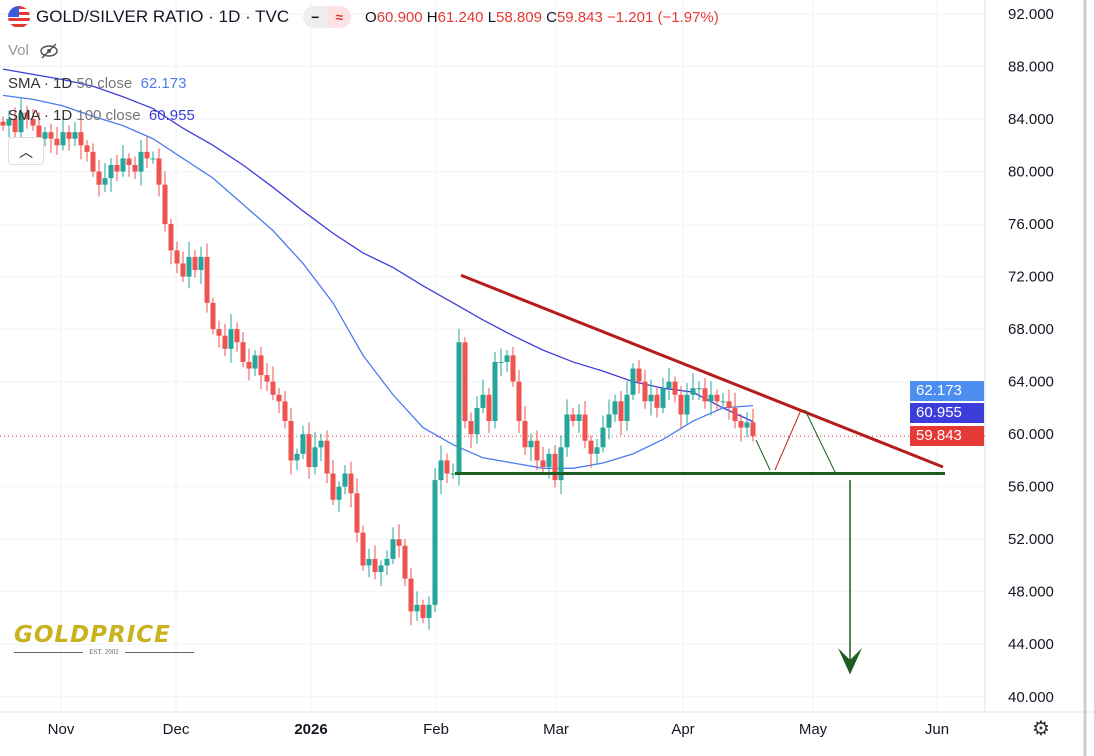 The width and height of the screenshot is (1094, 756). Describe the element at coordinates (1041, 729) in the screenshot. I see `settings-gear-icon: ⚙` at that location.